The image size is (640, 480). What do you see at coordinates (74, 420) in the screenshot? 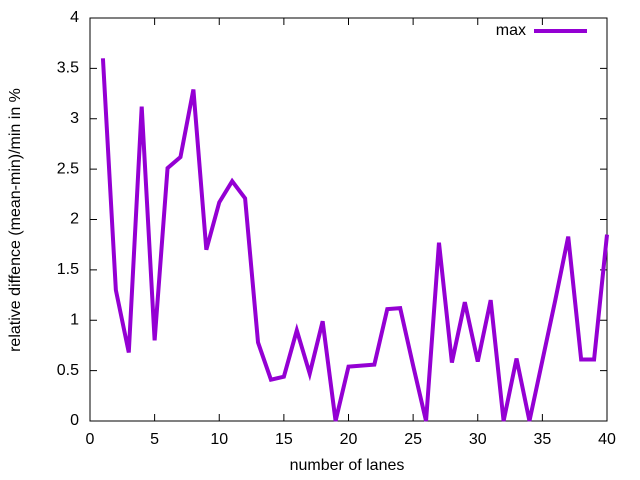
I see `y-tick-label: 0` at bounding box center [74, 420].